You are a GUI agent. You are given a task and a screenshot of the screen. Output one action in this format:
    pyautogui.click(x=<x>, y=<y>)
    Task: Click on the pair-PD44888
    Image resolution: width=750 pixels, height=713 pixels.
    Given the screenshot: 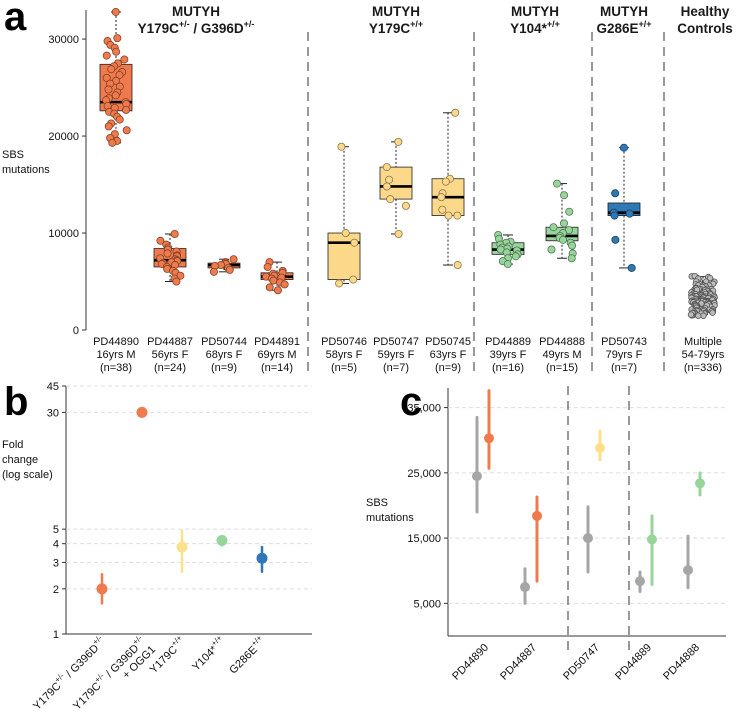 What is the action you would take?
    pyautogui.click(x=694, y=530)
    